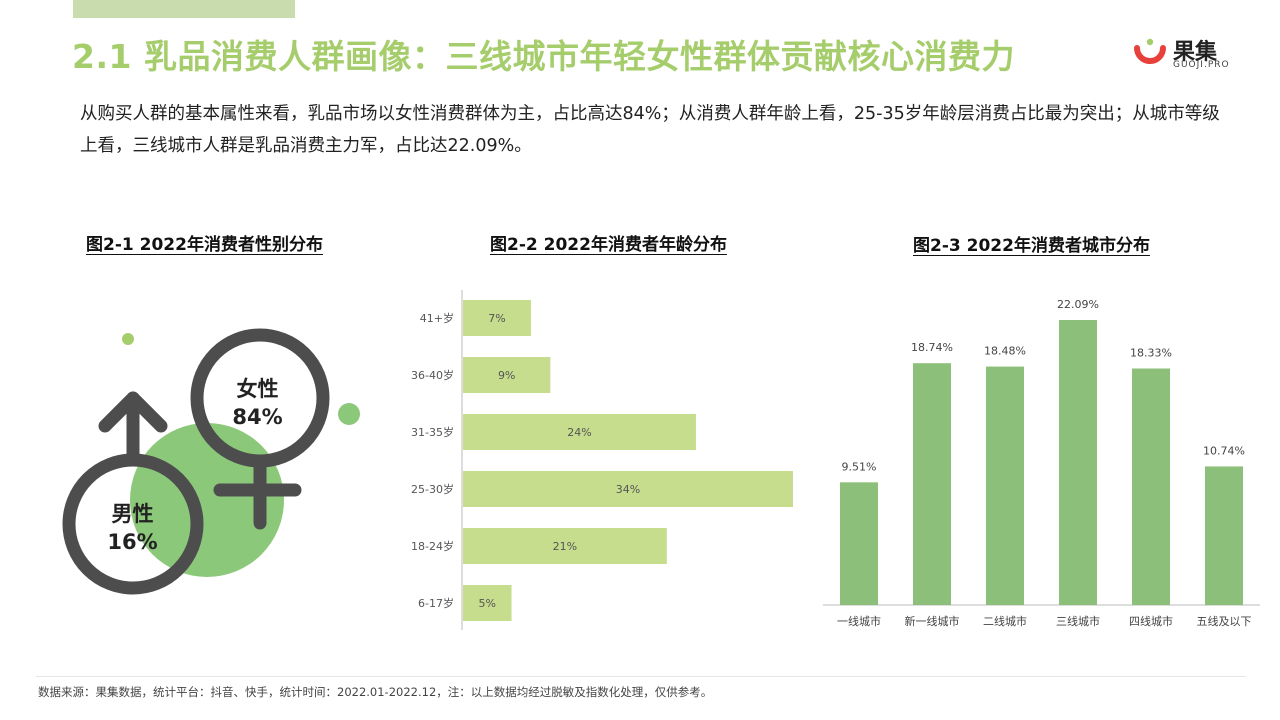 The image size is (1280, 720). I want to click on city-data-label: 18.33%, so click(1151, 353).